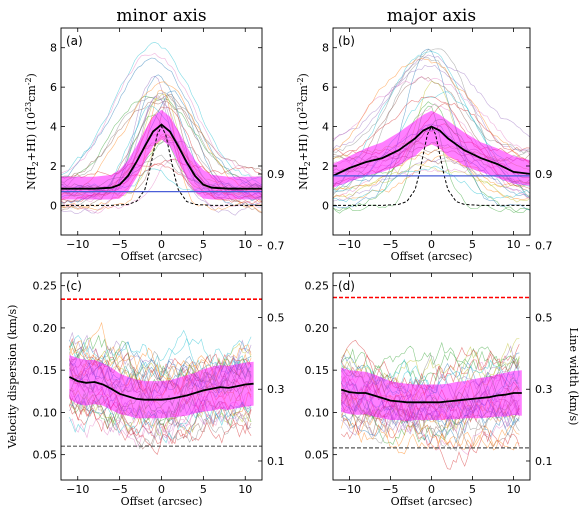  What do you see at coordinates (346, 286) in the screenshot?
I see `panel-label: (d)` at bounding box center [346, 286].